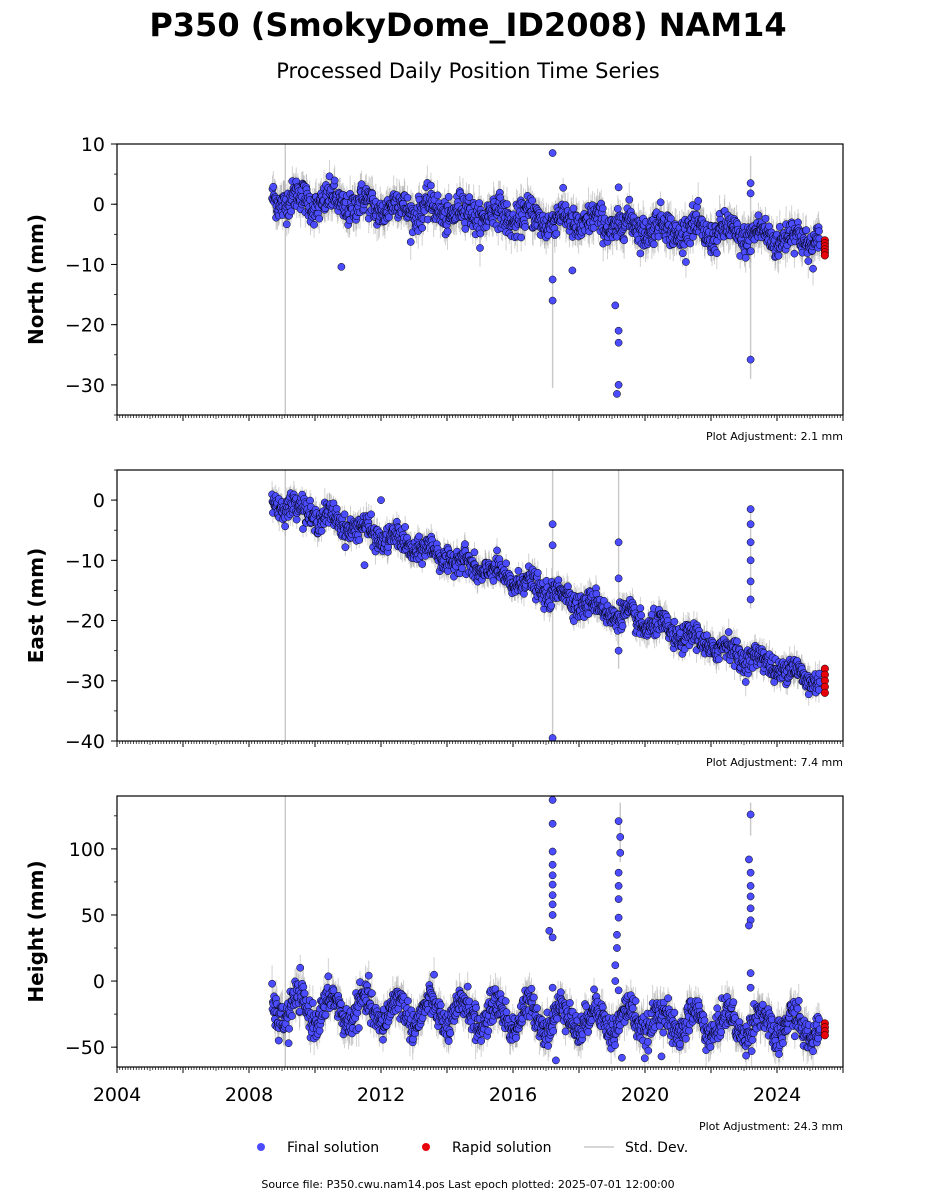 The width and height of the screenshot is (937, 1200). Describe the element at coordinates (93, 145) in the screenshot. I see `y-tick-label: 10` at that location.